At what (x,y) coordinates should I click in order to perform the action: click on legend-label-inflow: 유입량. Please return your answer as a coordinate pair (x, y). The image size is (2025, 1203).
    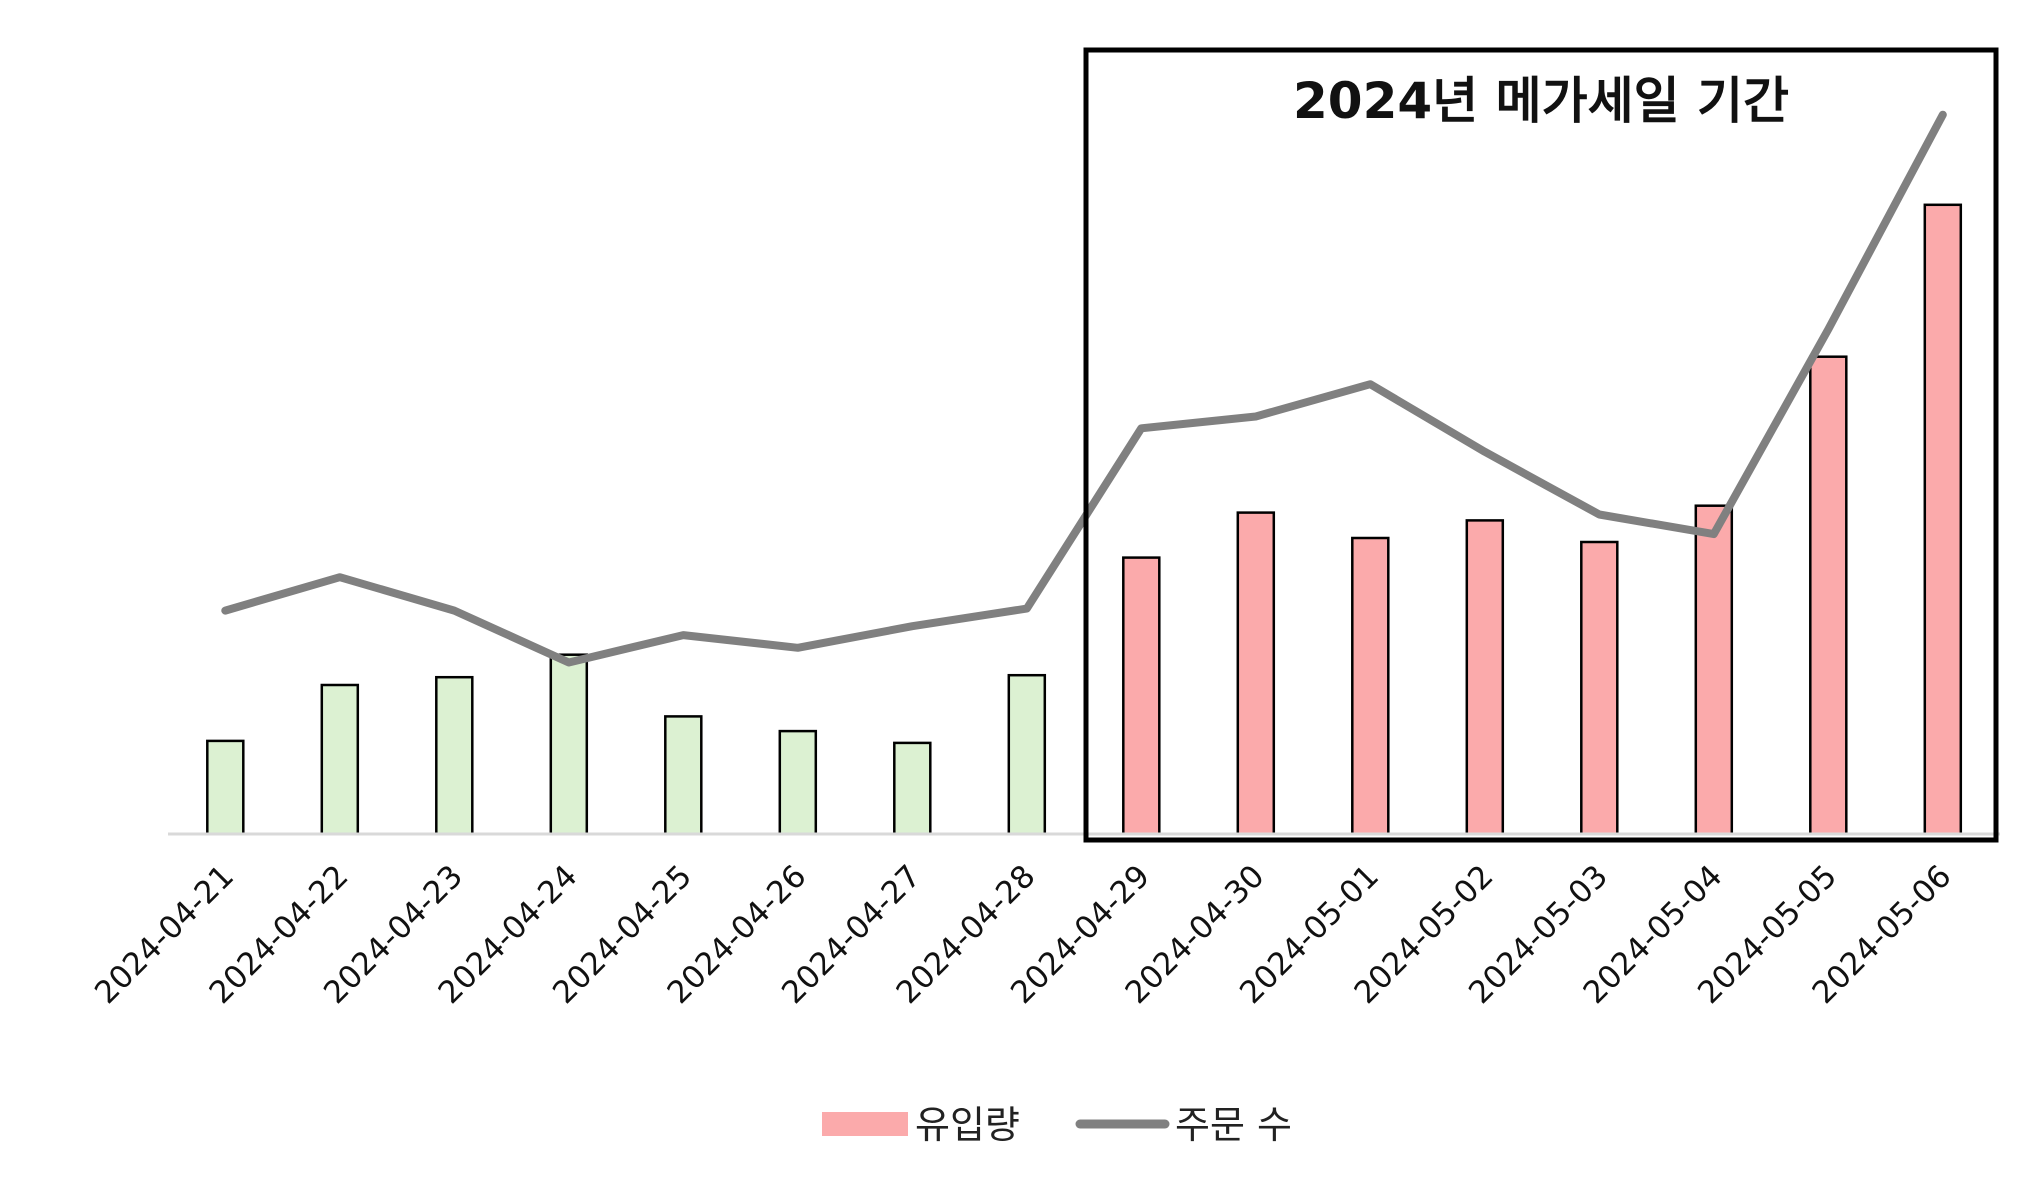
    Looking at the image, I should click on (967, 1125).